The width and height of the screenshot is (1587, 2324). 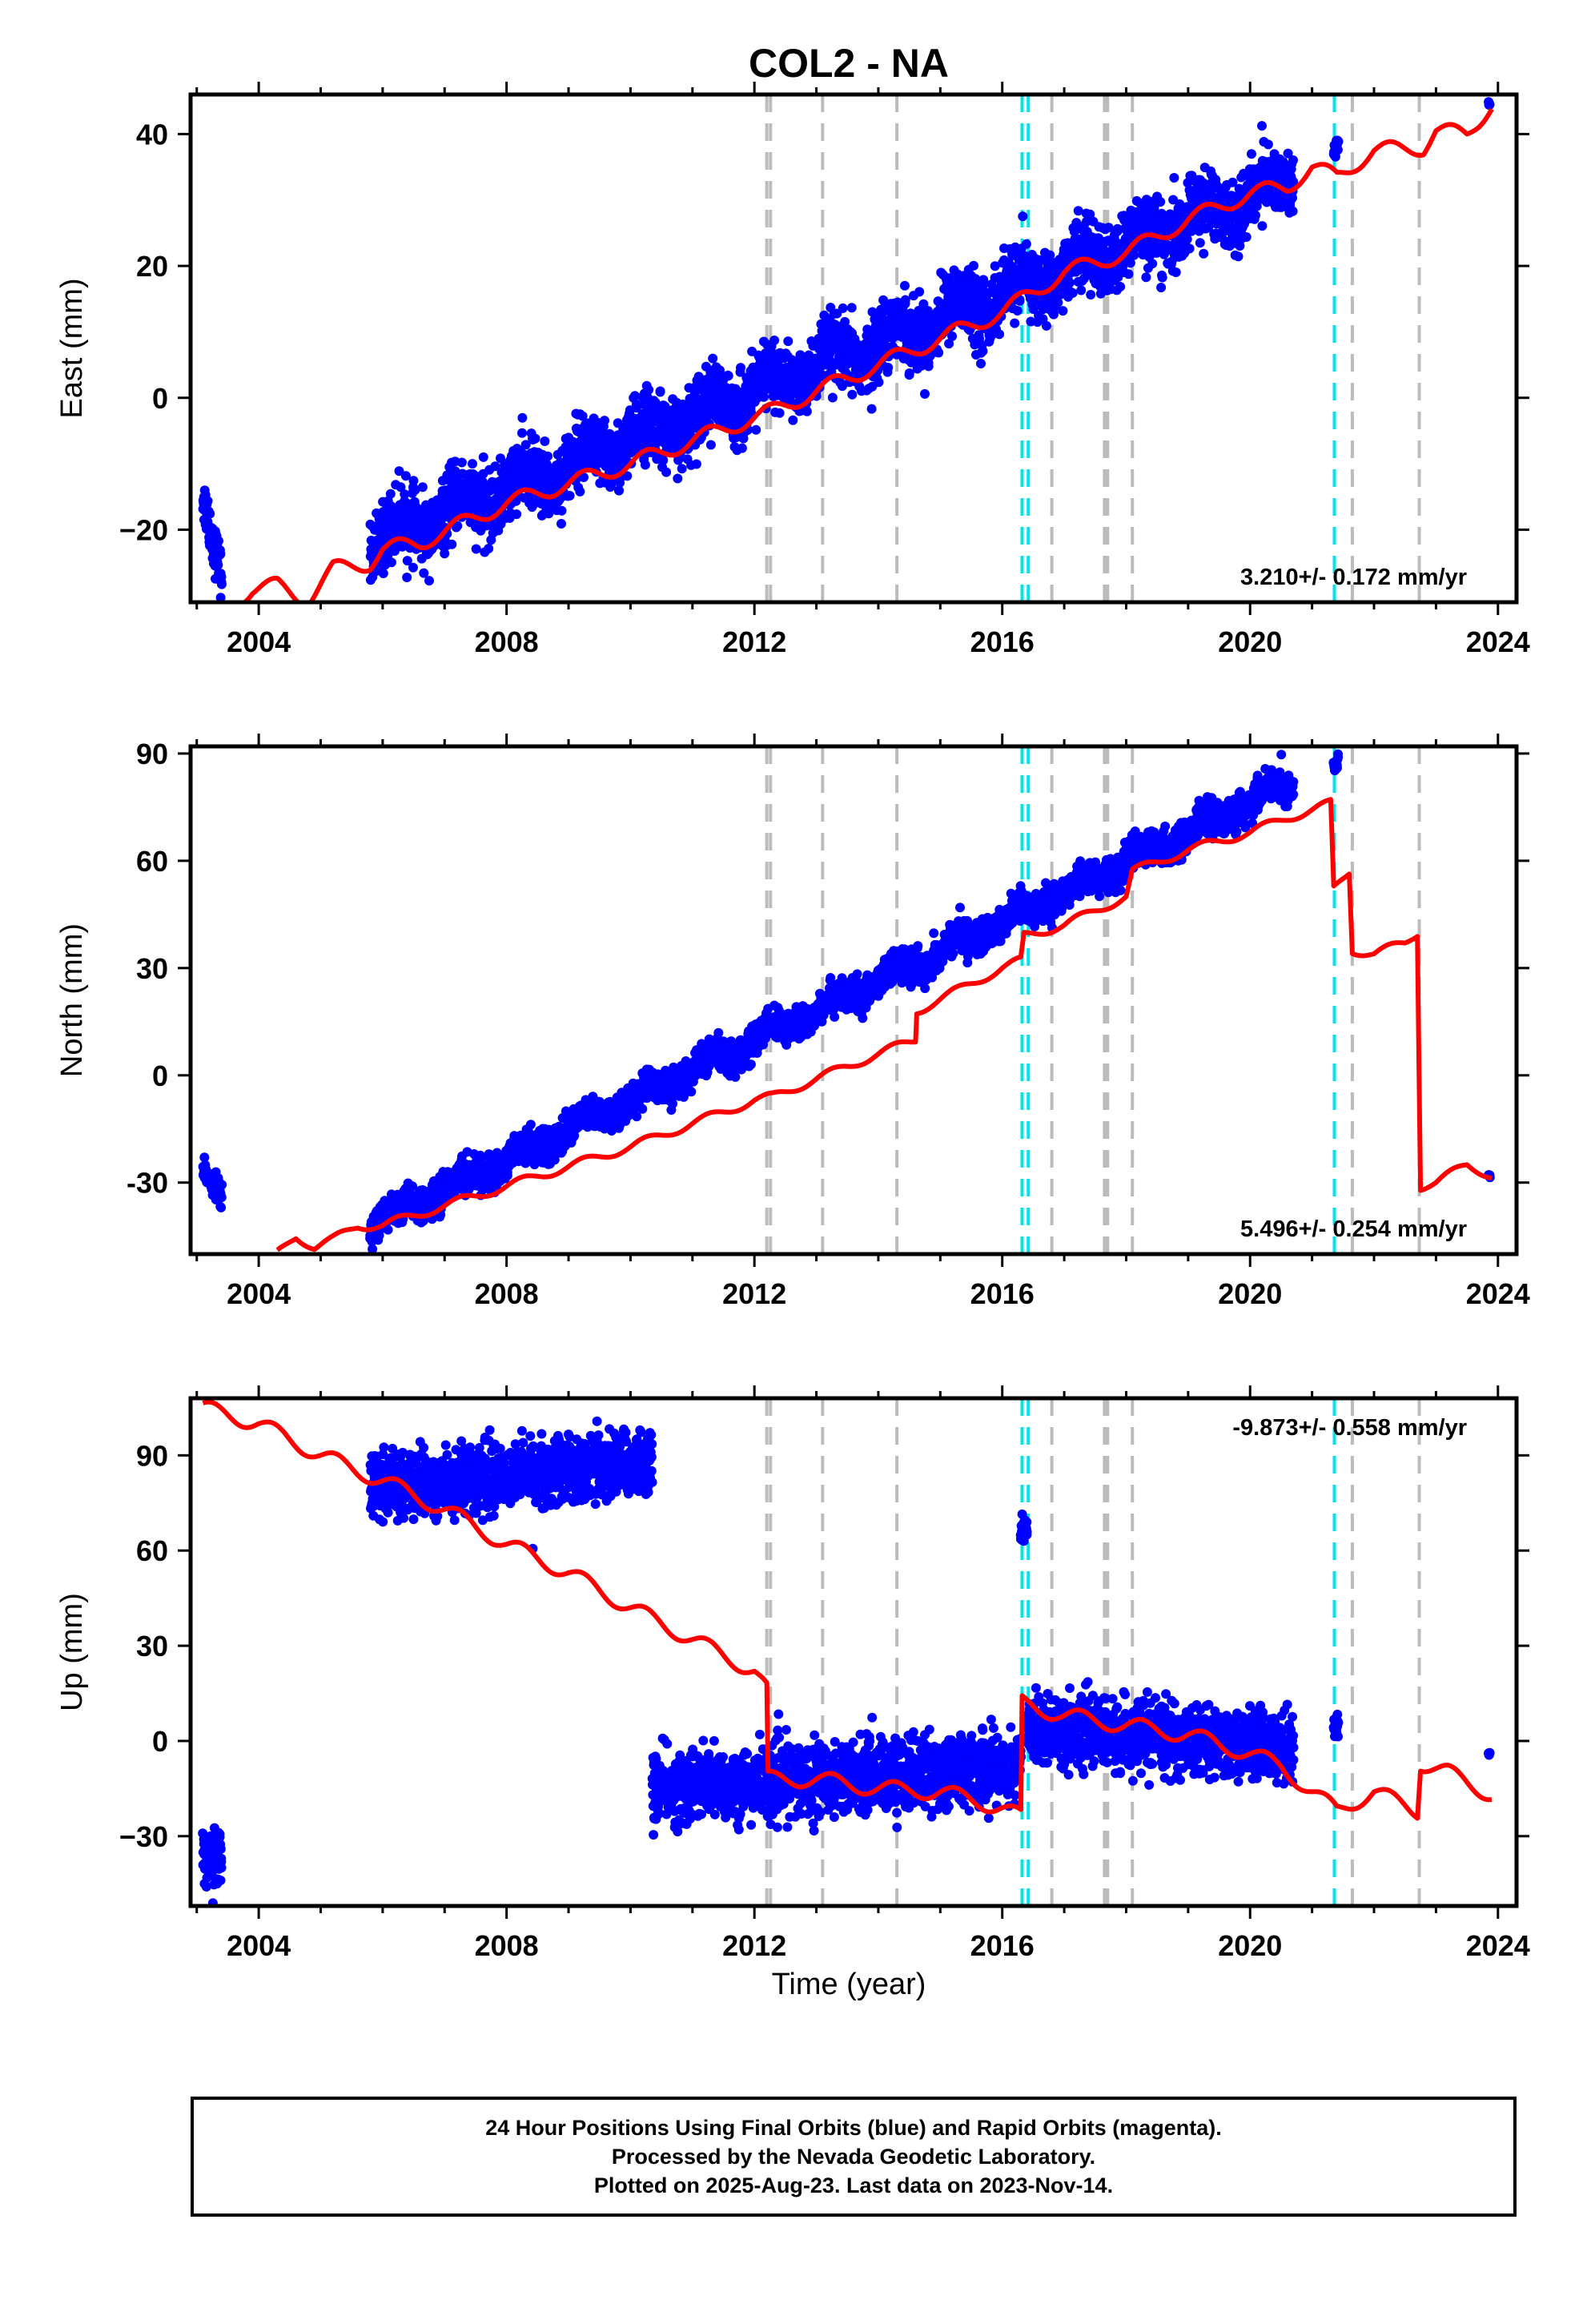 I want to click on x-tick-label: 2020, so click(x=1250, y=641).